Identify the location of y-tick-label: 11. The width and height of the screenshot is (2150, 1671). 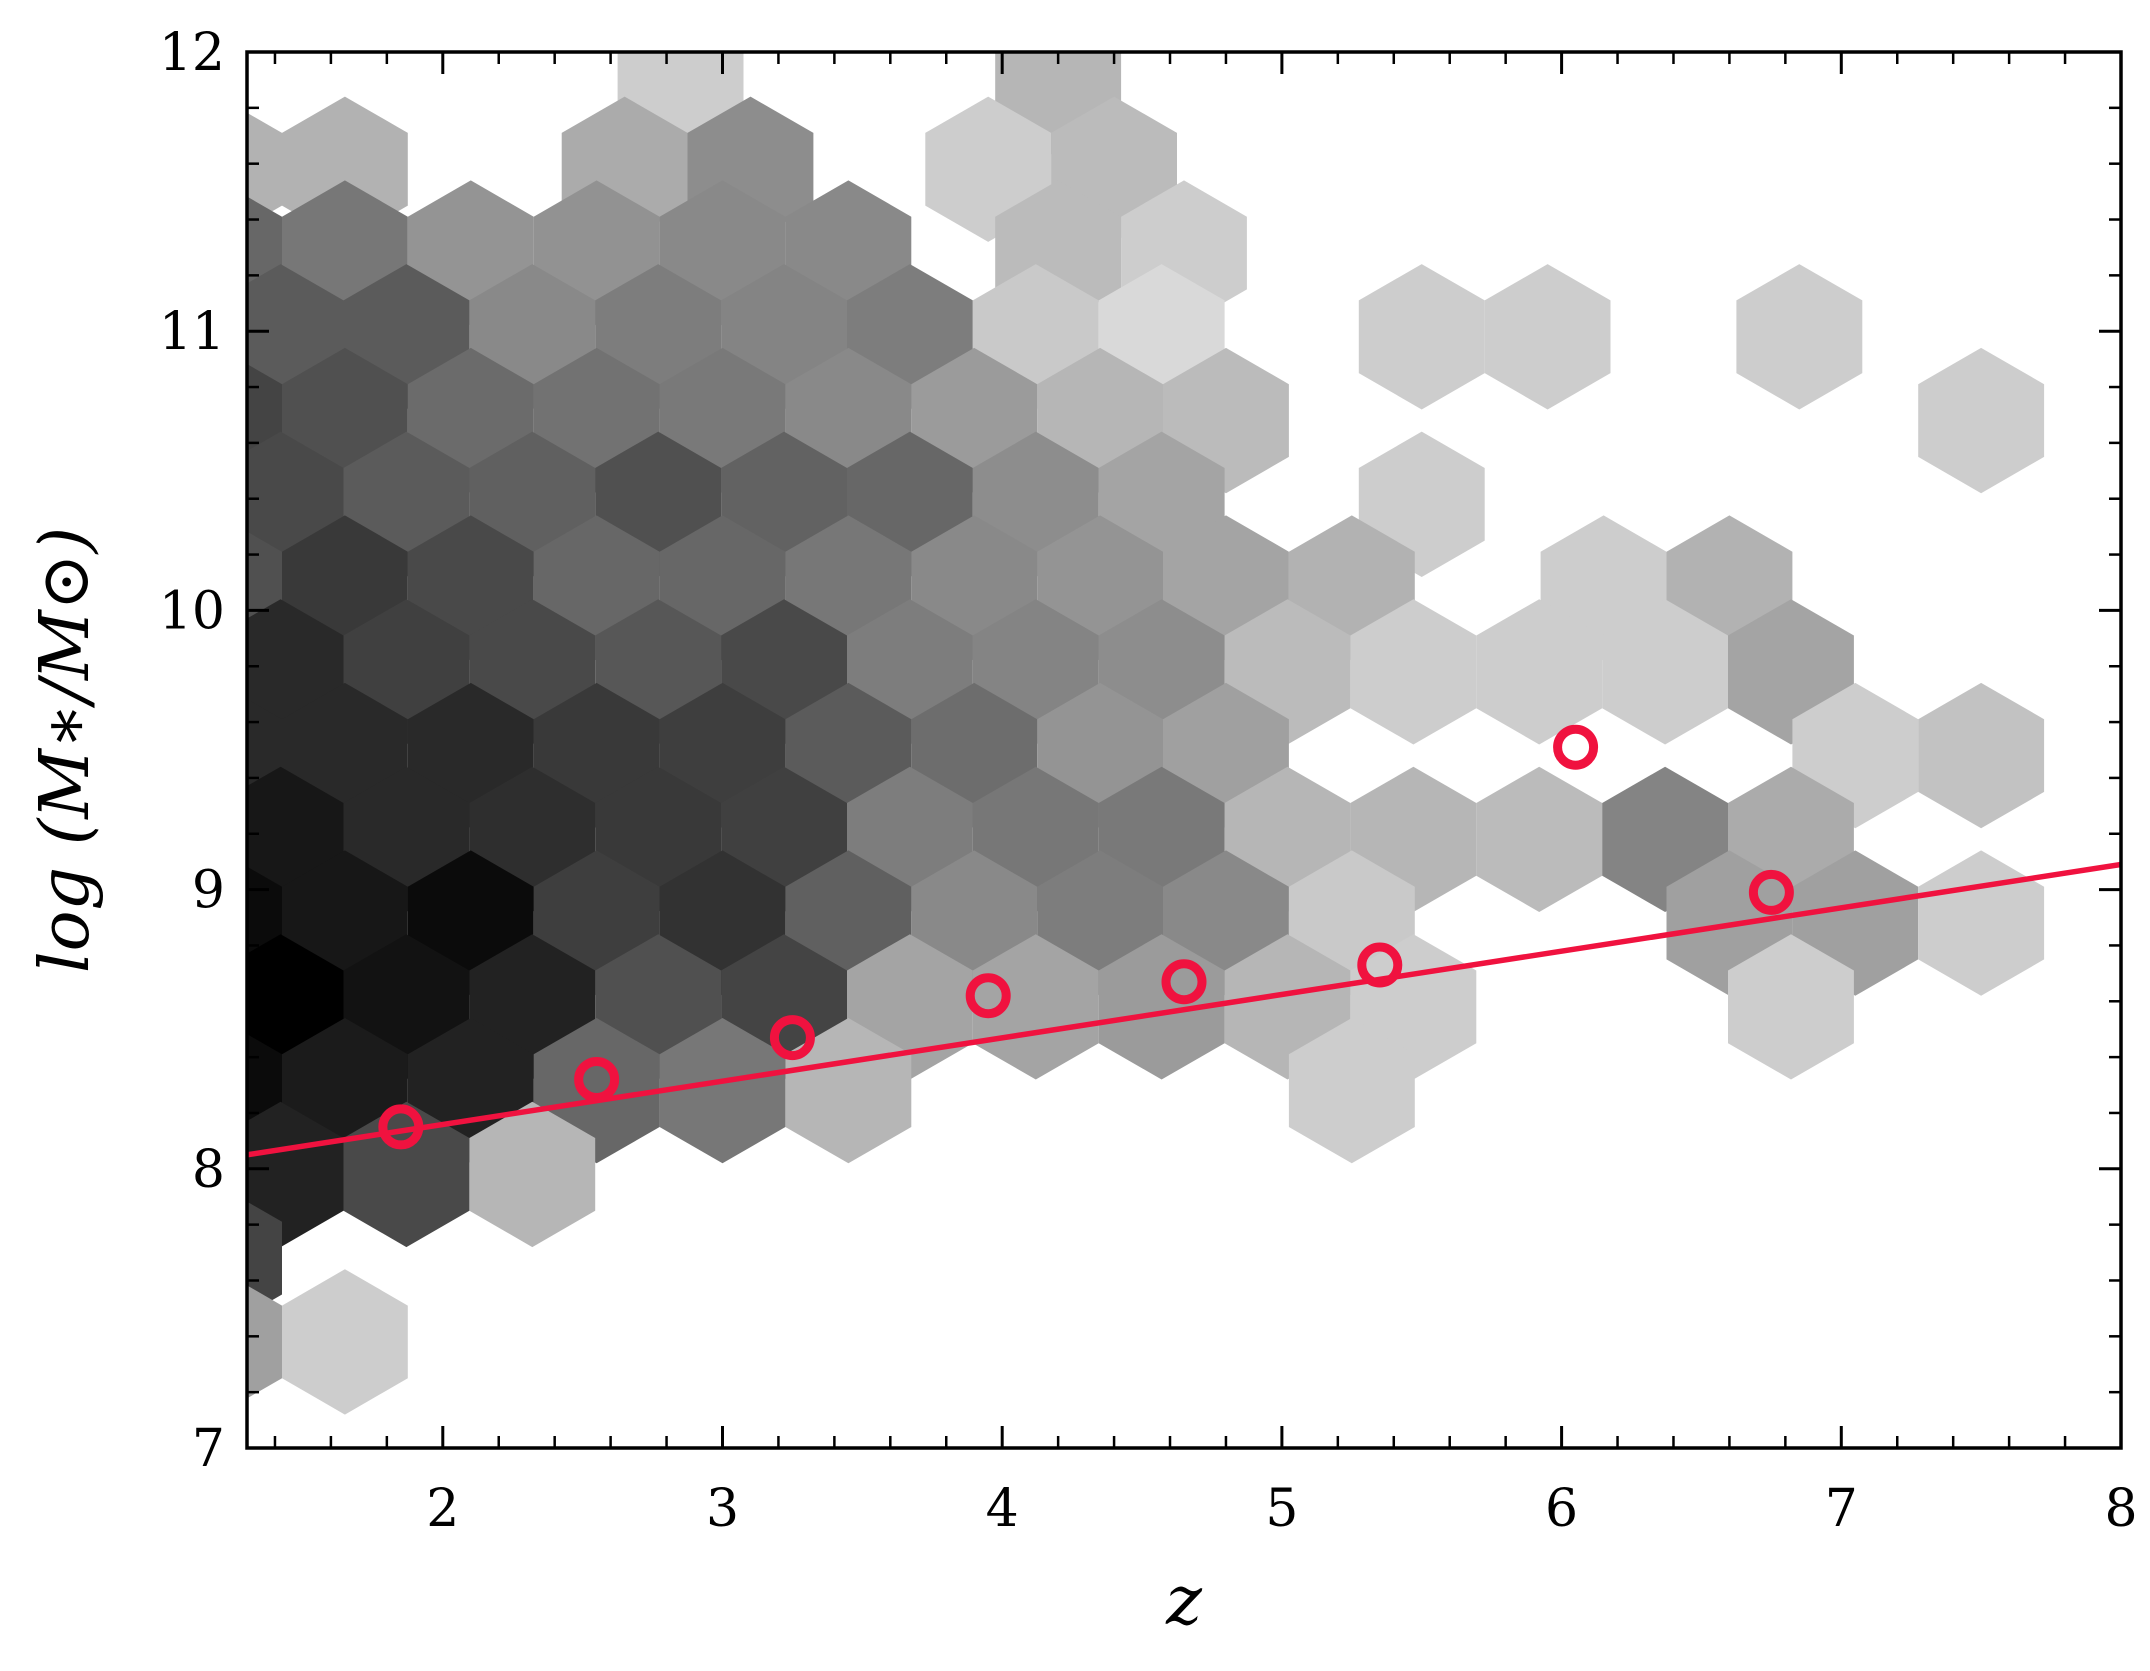
(192, 332).